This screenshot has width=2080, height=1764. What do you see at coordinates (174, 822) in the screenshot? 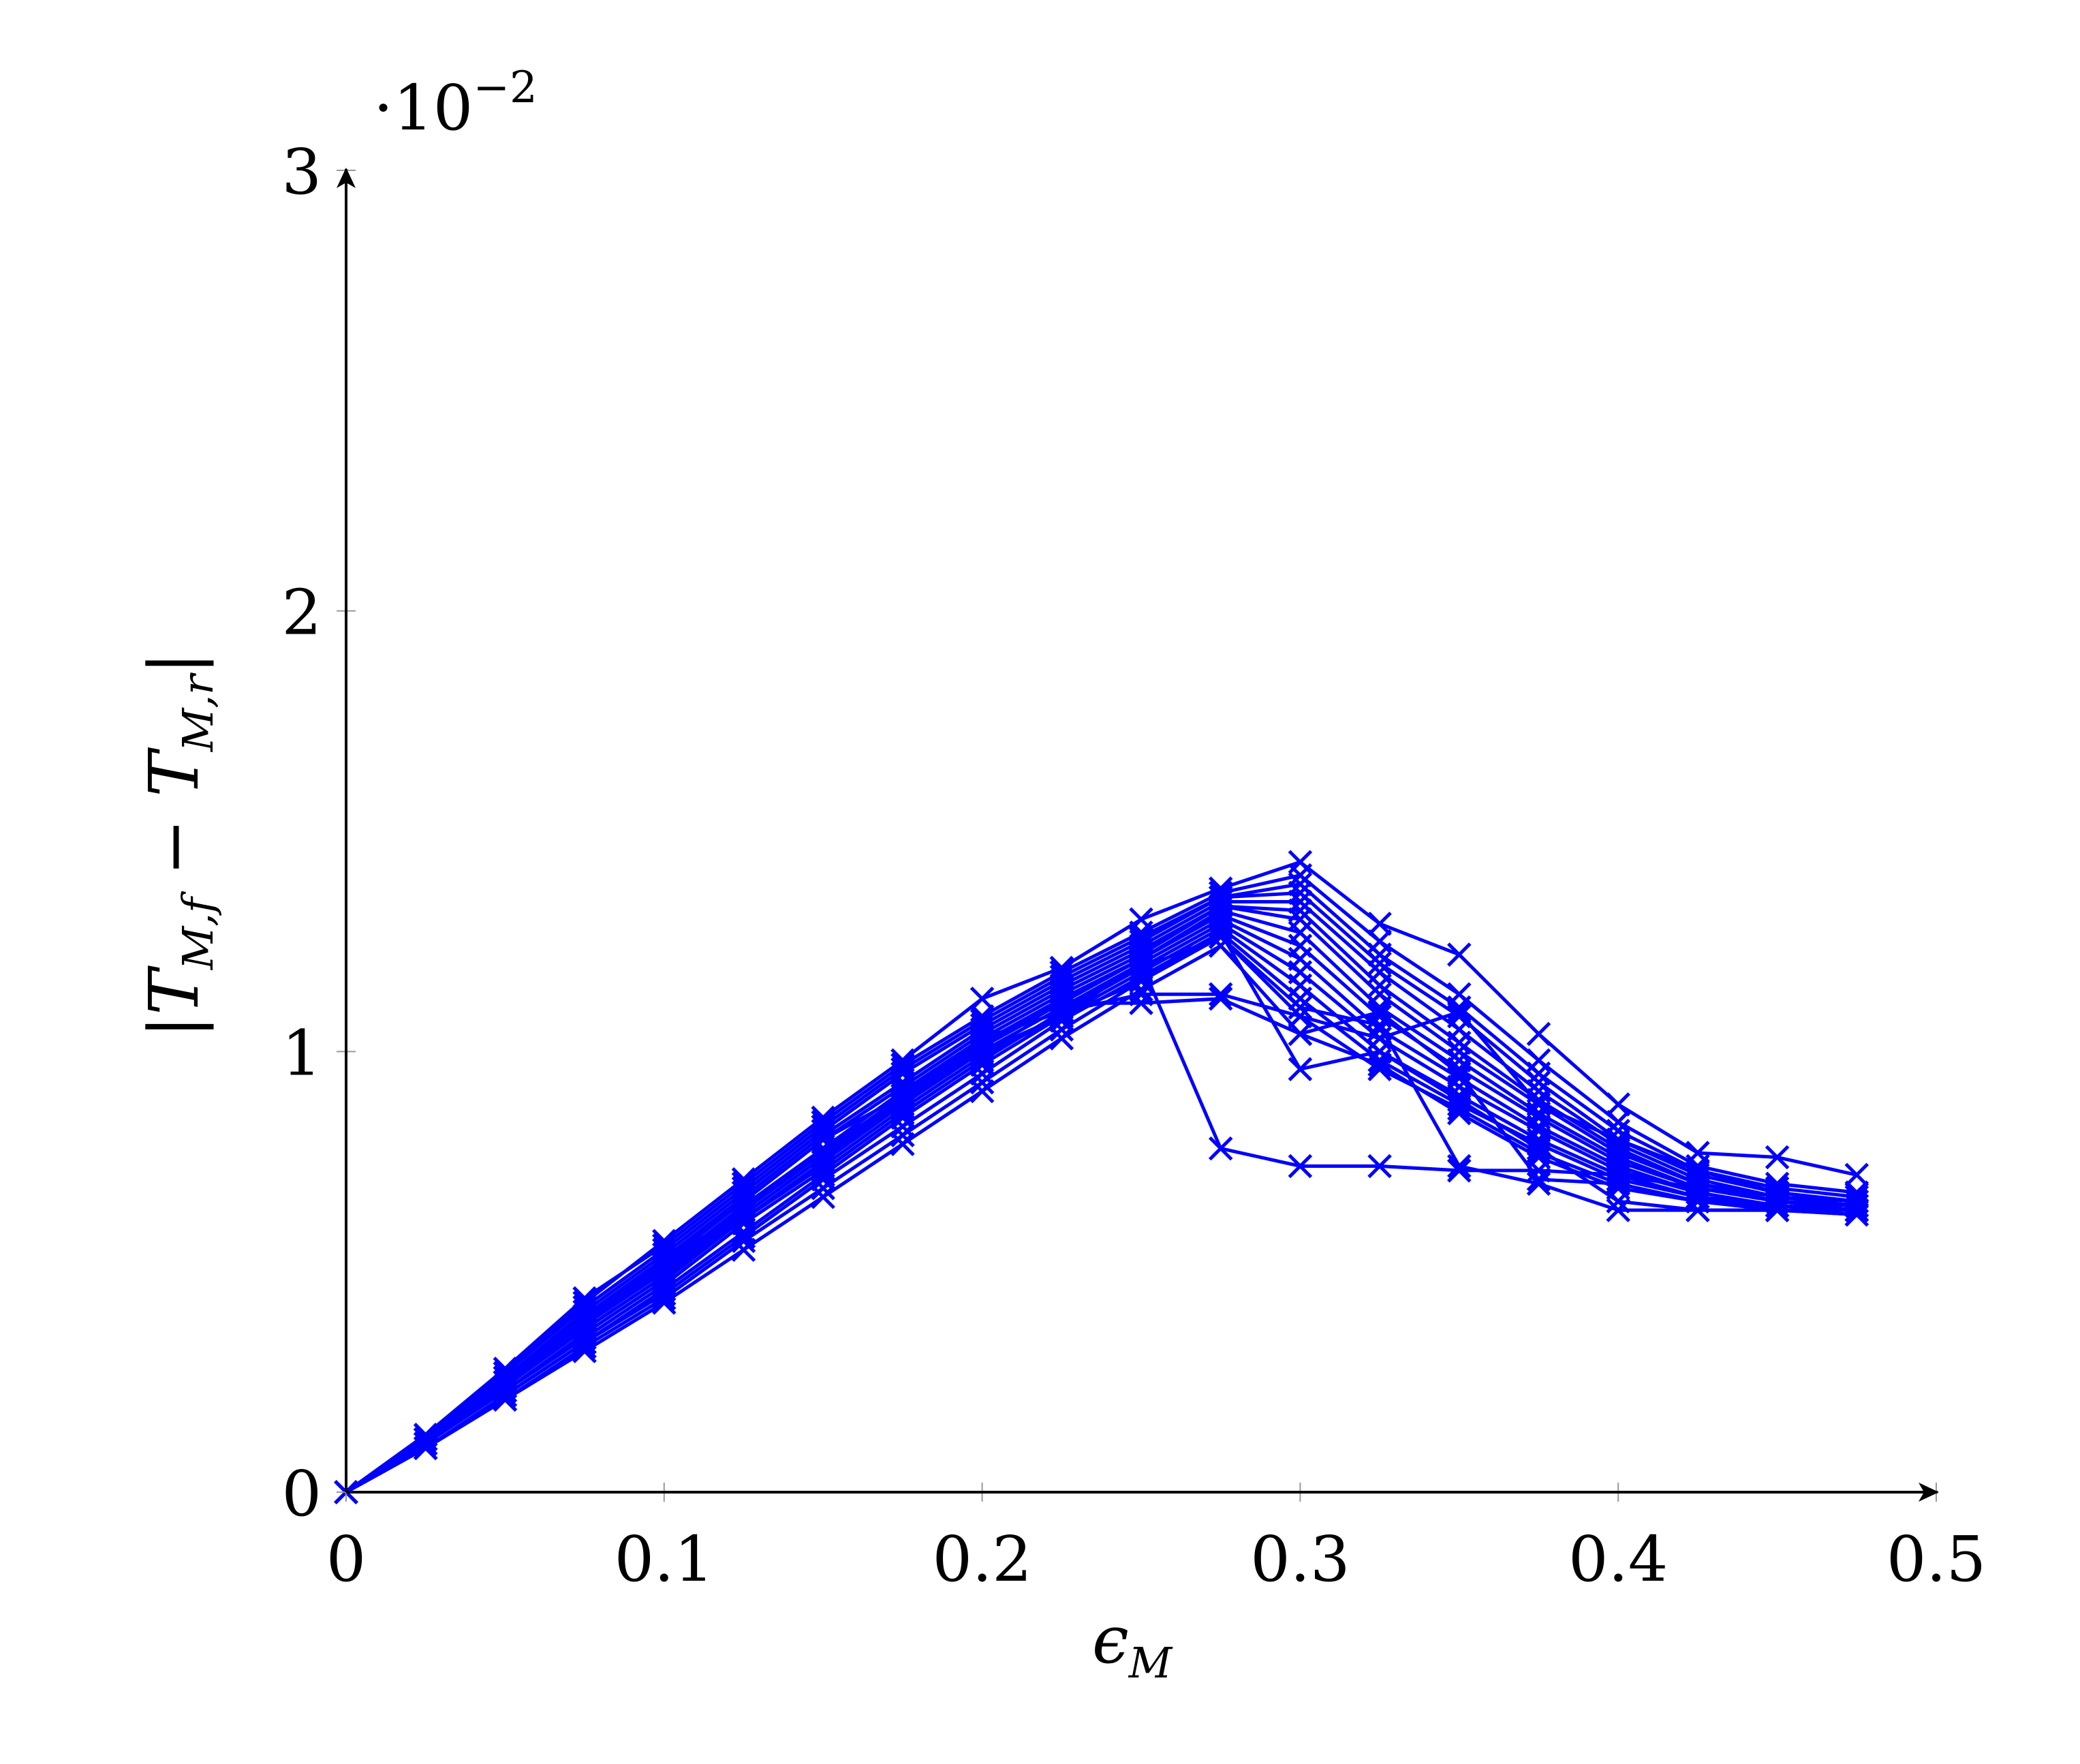
I see `y-axis-title-middle: − T` at bounding box center [174, 822].